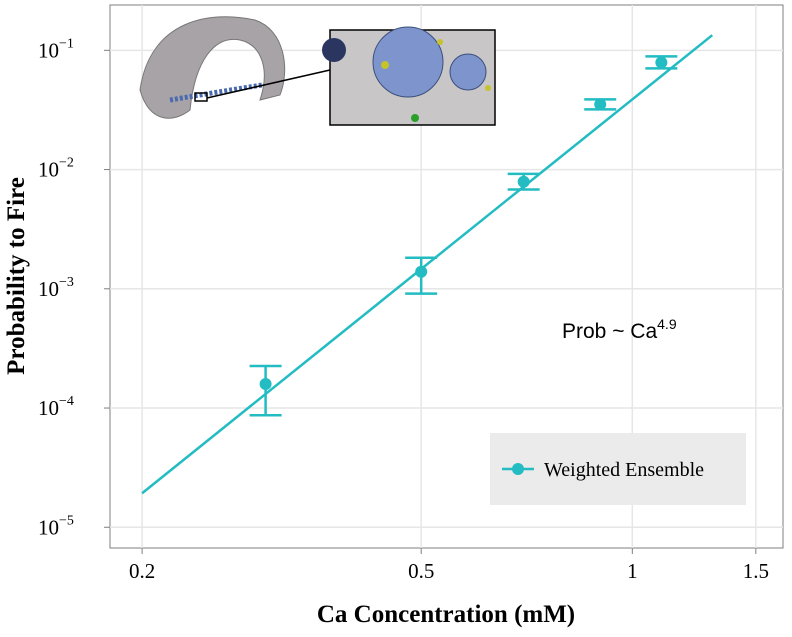  I want to click on y-tick-exponent: −5, so click(66, 520).